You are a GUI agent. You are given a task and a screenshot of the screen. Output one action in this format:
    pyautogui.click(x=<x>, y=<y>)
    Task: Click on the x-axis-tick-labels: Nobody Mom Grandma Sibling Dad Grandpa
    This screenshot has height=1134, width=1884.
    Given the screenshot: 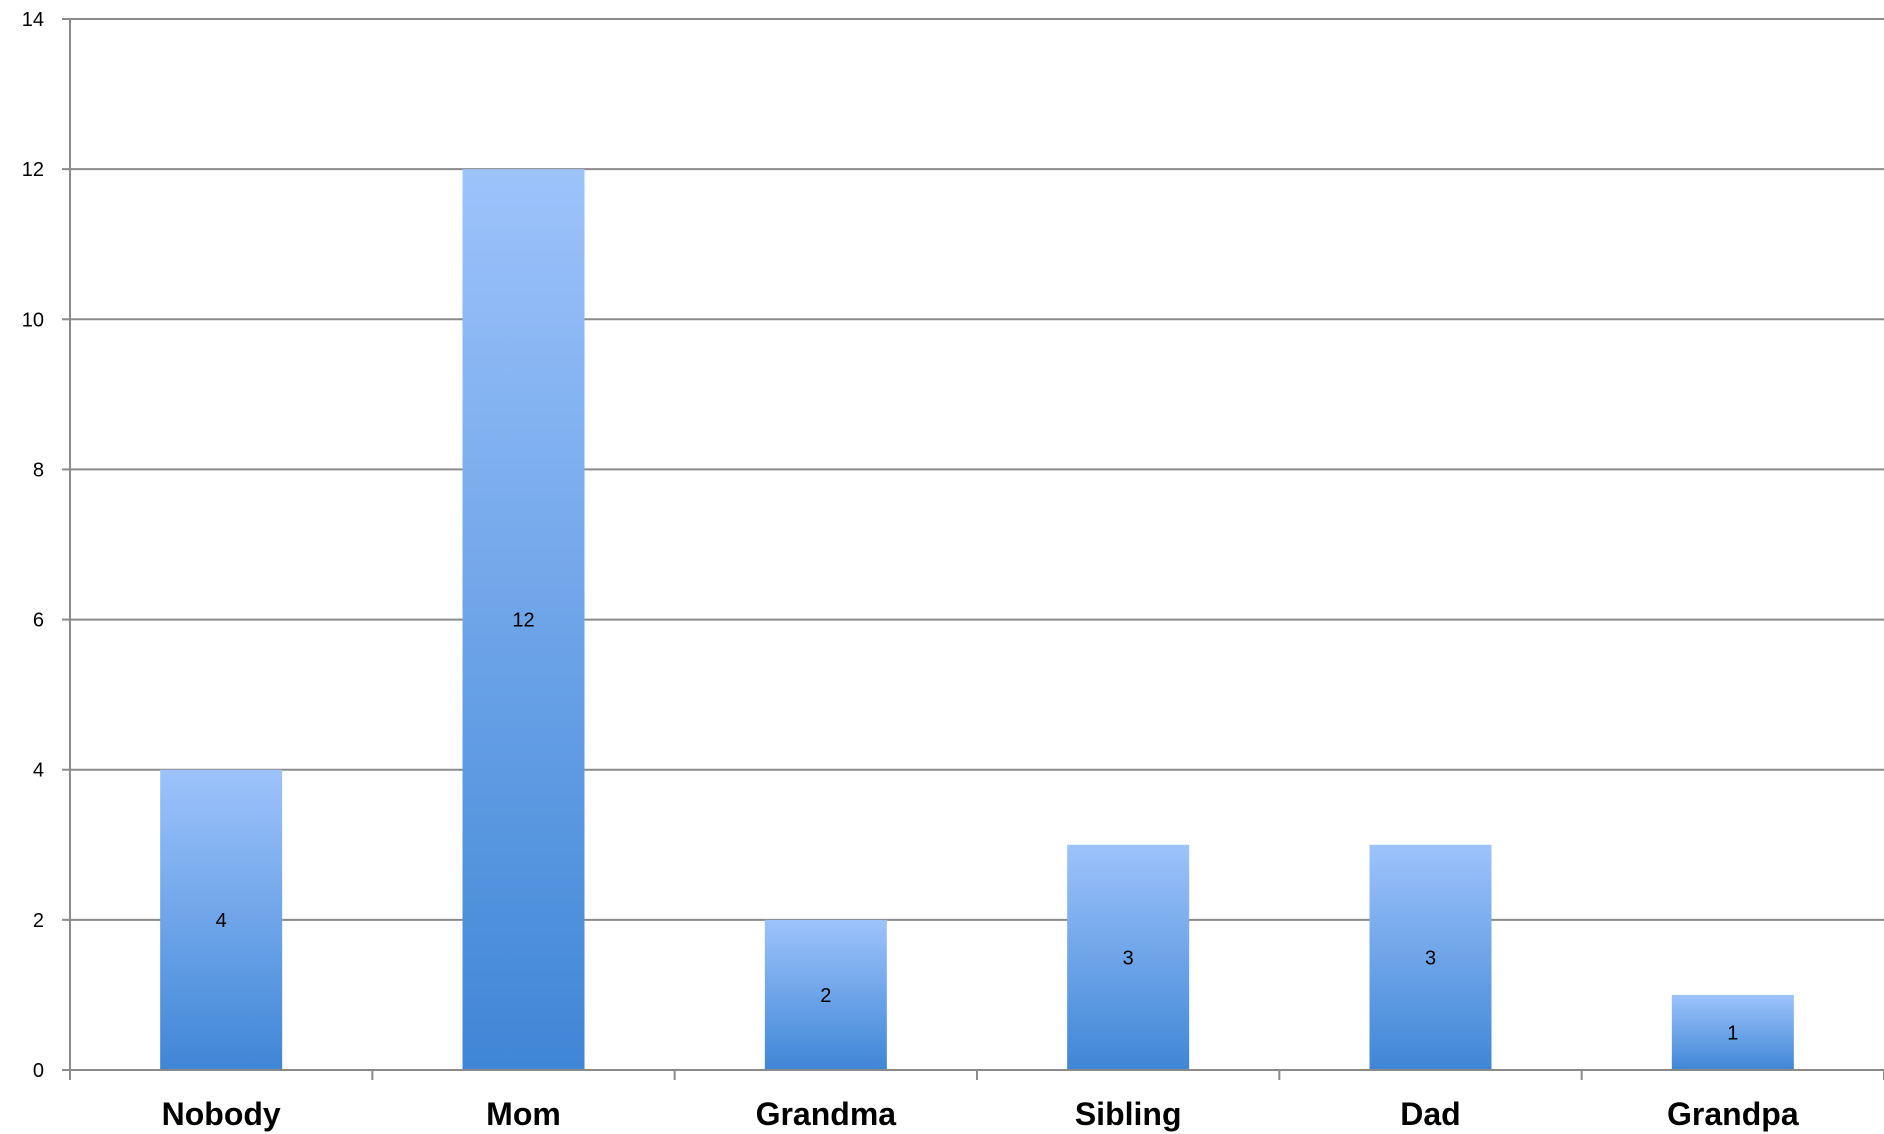 What is the action you would take?
    pyautogui.click(x=980, y=1114)
    